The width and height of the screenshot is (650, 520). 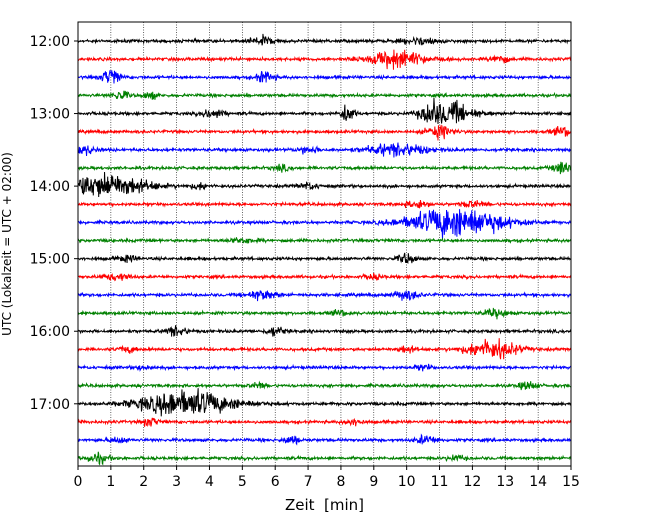 What do you see at coordinates (571, 482) in the screenshot?
I see `x-tick-label: 15` at bounding box center [571, 482].